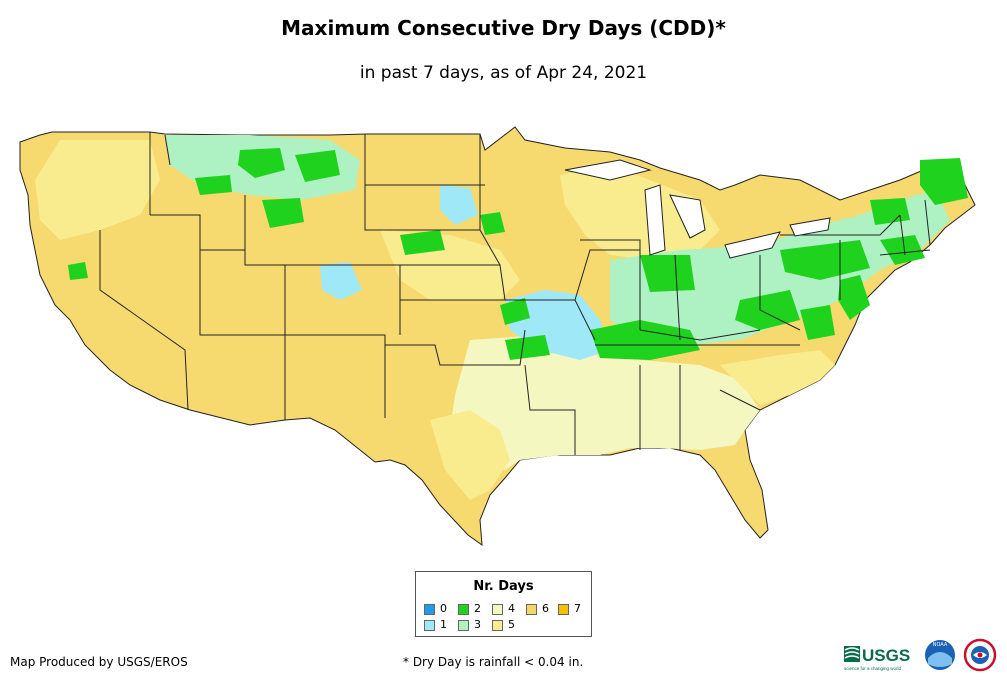 This screenshot has height=691, width=1007. Describe the element at coordinates (493, 662) in the screenshot. I see `dry-day-footnote: * Dry Day is rainfall < 0.04 in.` at that location.